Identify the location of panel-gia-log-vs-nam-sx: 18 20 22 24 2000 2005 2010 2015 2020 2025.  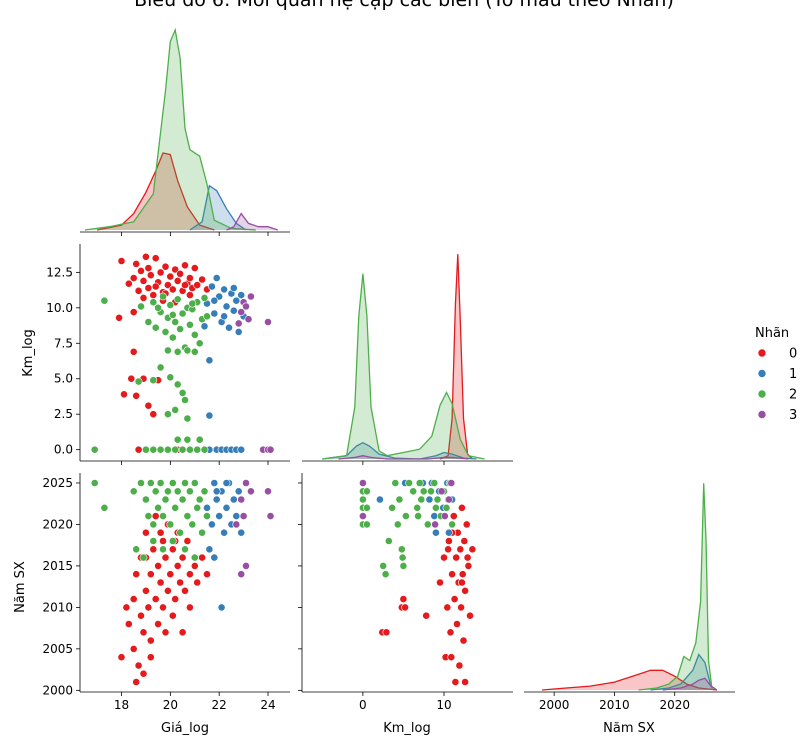
(166, 592).